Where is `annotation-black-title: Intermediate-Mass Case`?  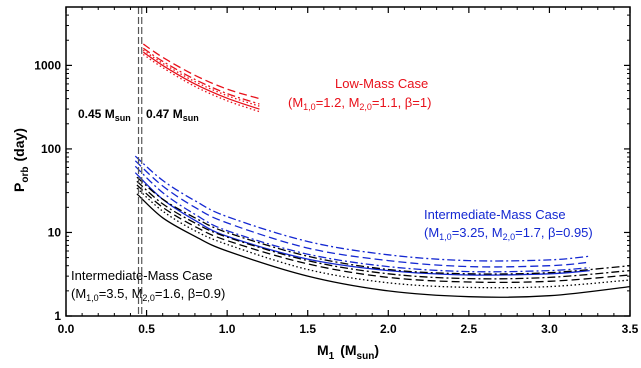 annotation-black-title: Intermediate-Mass Case is located at coordinates (142, 275).